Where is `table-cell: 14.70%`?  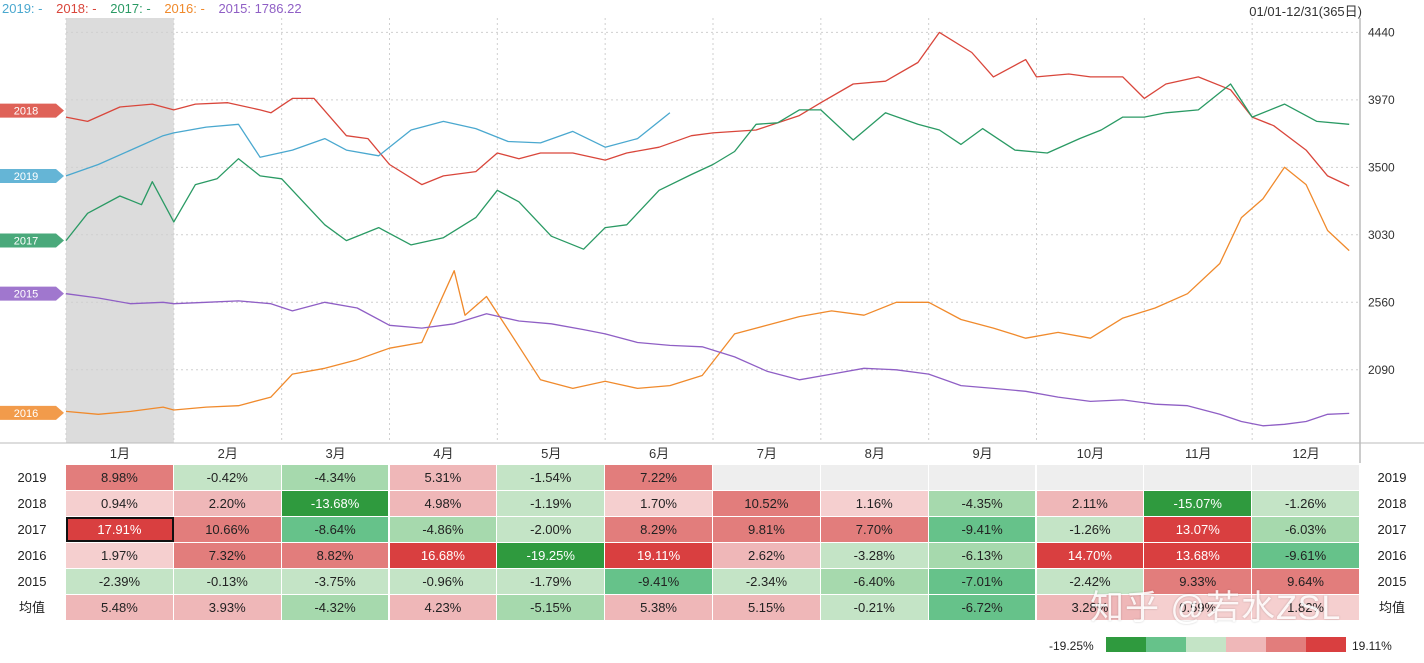 table-cell: 14.70% is located at coordinates (1090, 555).